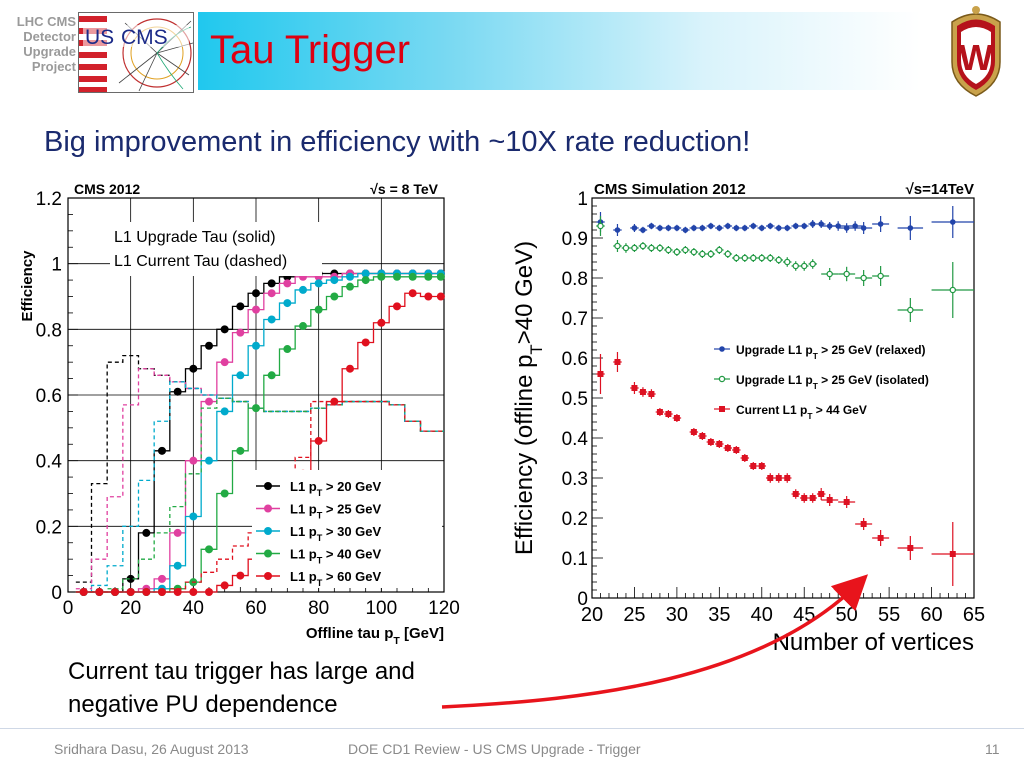  Describe the element at coordinates (762, 615) in the screenshot. I see `x-tick-label: 40` at that location.